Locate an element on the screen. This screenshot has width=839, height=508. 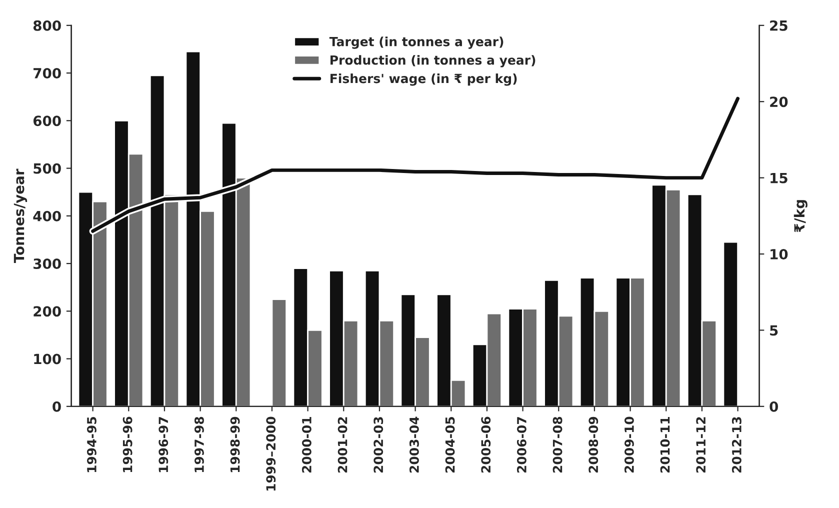
y2-tick-label: 15 is located at coordinates (779, 178).